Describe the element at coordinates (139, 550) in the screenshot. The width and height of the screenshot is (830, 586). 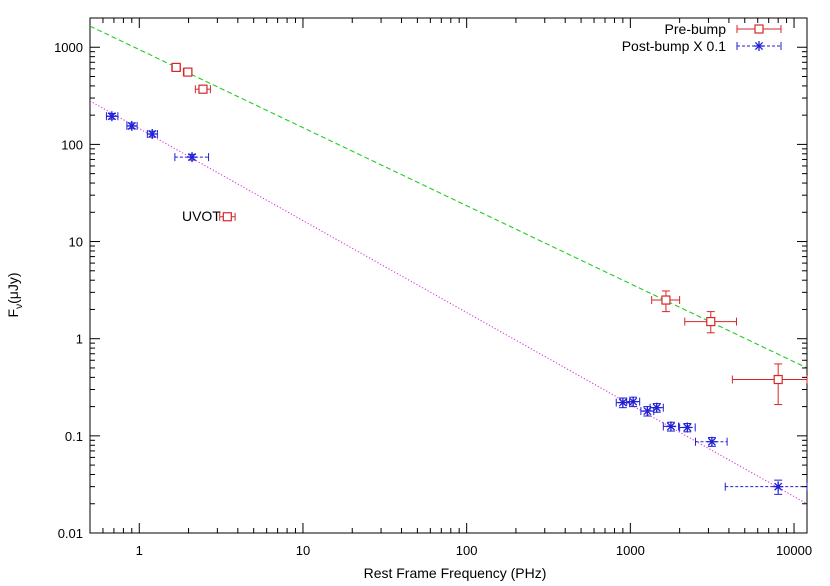
I see `x-tick-label: 1` at that location.